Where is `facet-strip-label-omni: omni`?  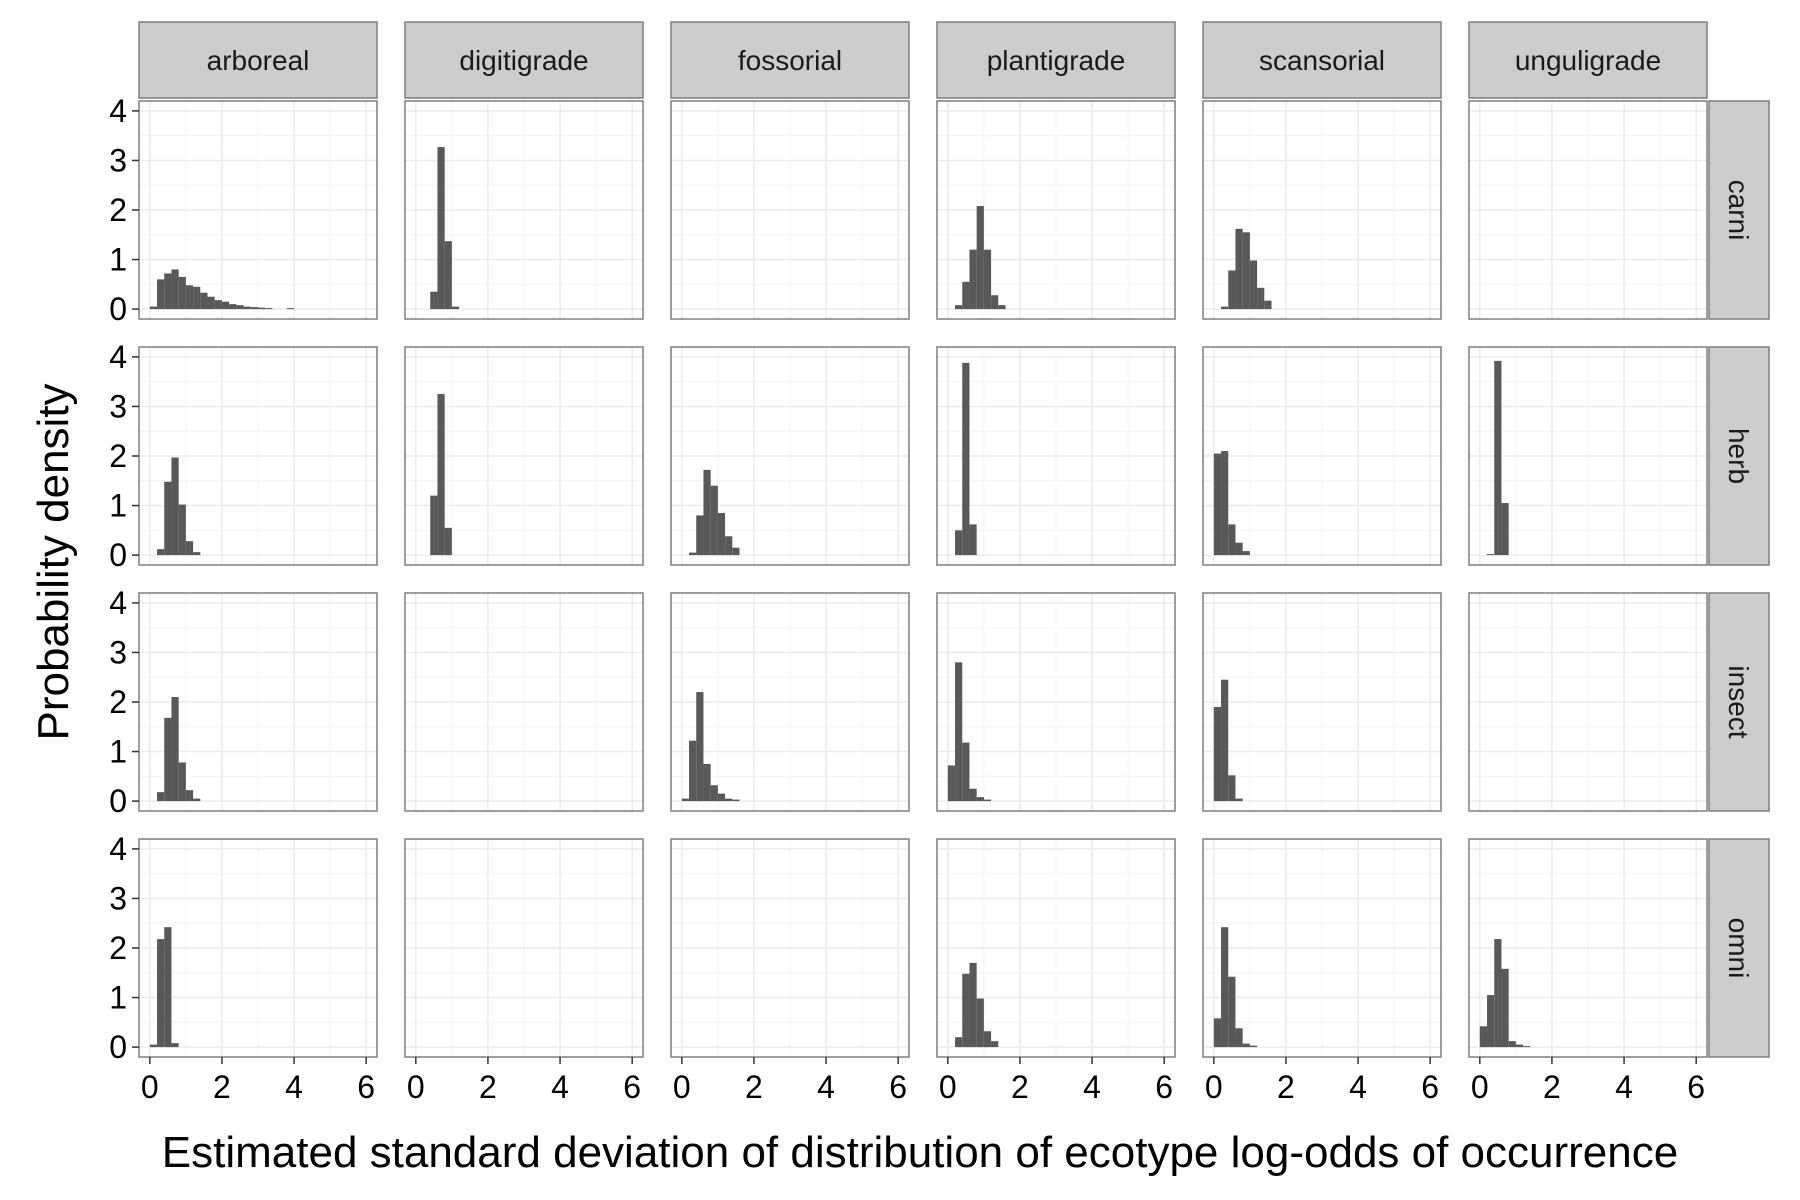 facet-strip-label-omni: omni is located at coordinates (1738, 948).